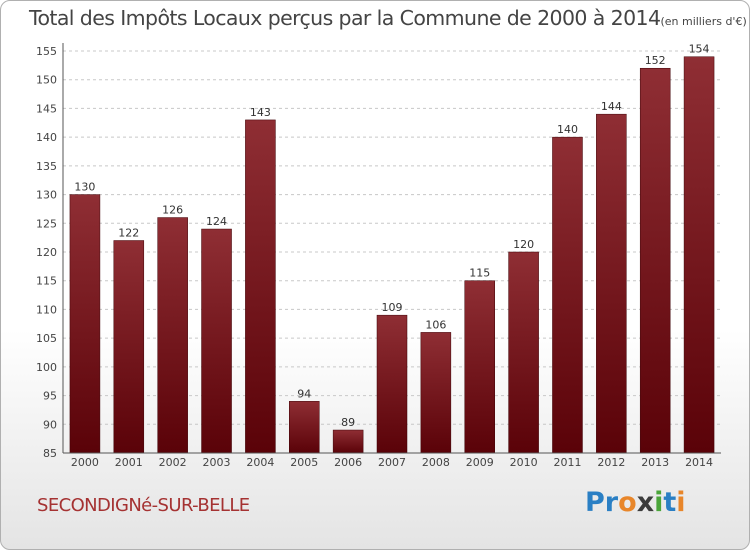 Image resolution: width=750 pixels, height=550 pixels. Describe the element at coordinates (173, 462) in the screenshot. I see `x-tick-label: 2002` at that location.